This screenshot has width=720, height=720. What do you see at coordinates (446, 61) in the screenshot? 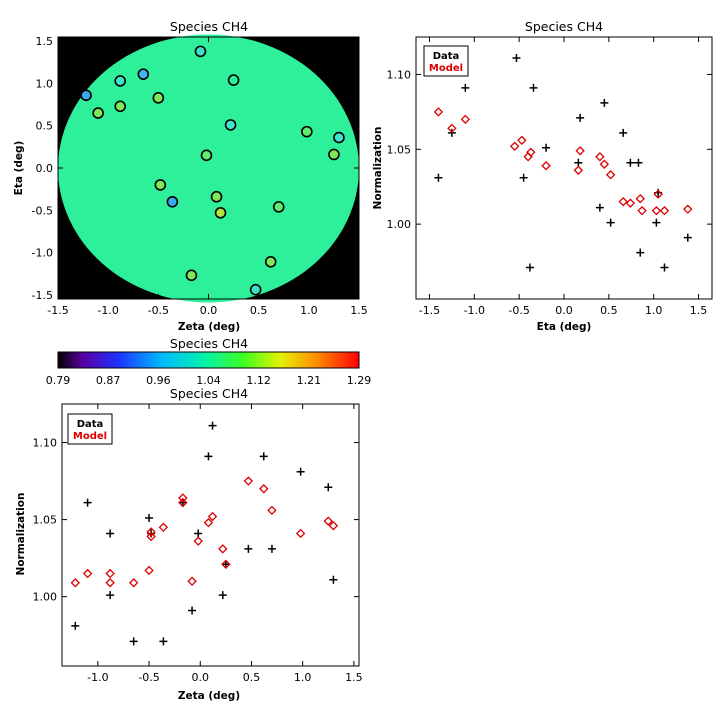
I see `eta-legend-box` at bounding box center [446, 61].